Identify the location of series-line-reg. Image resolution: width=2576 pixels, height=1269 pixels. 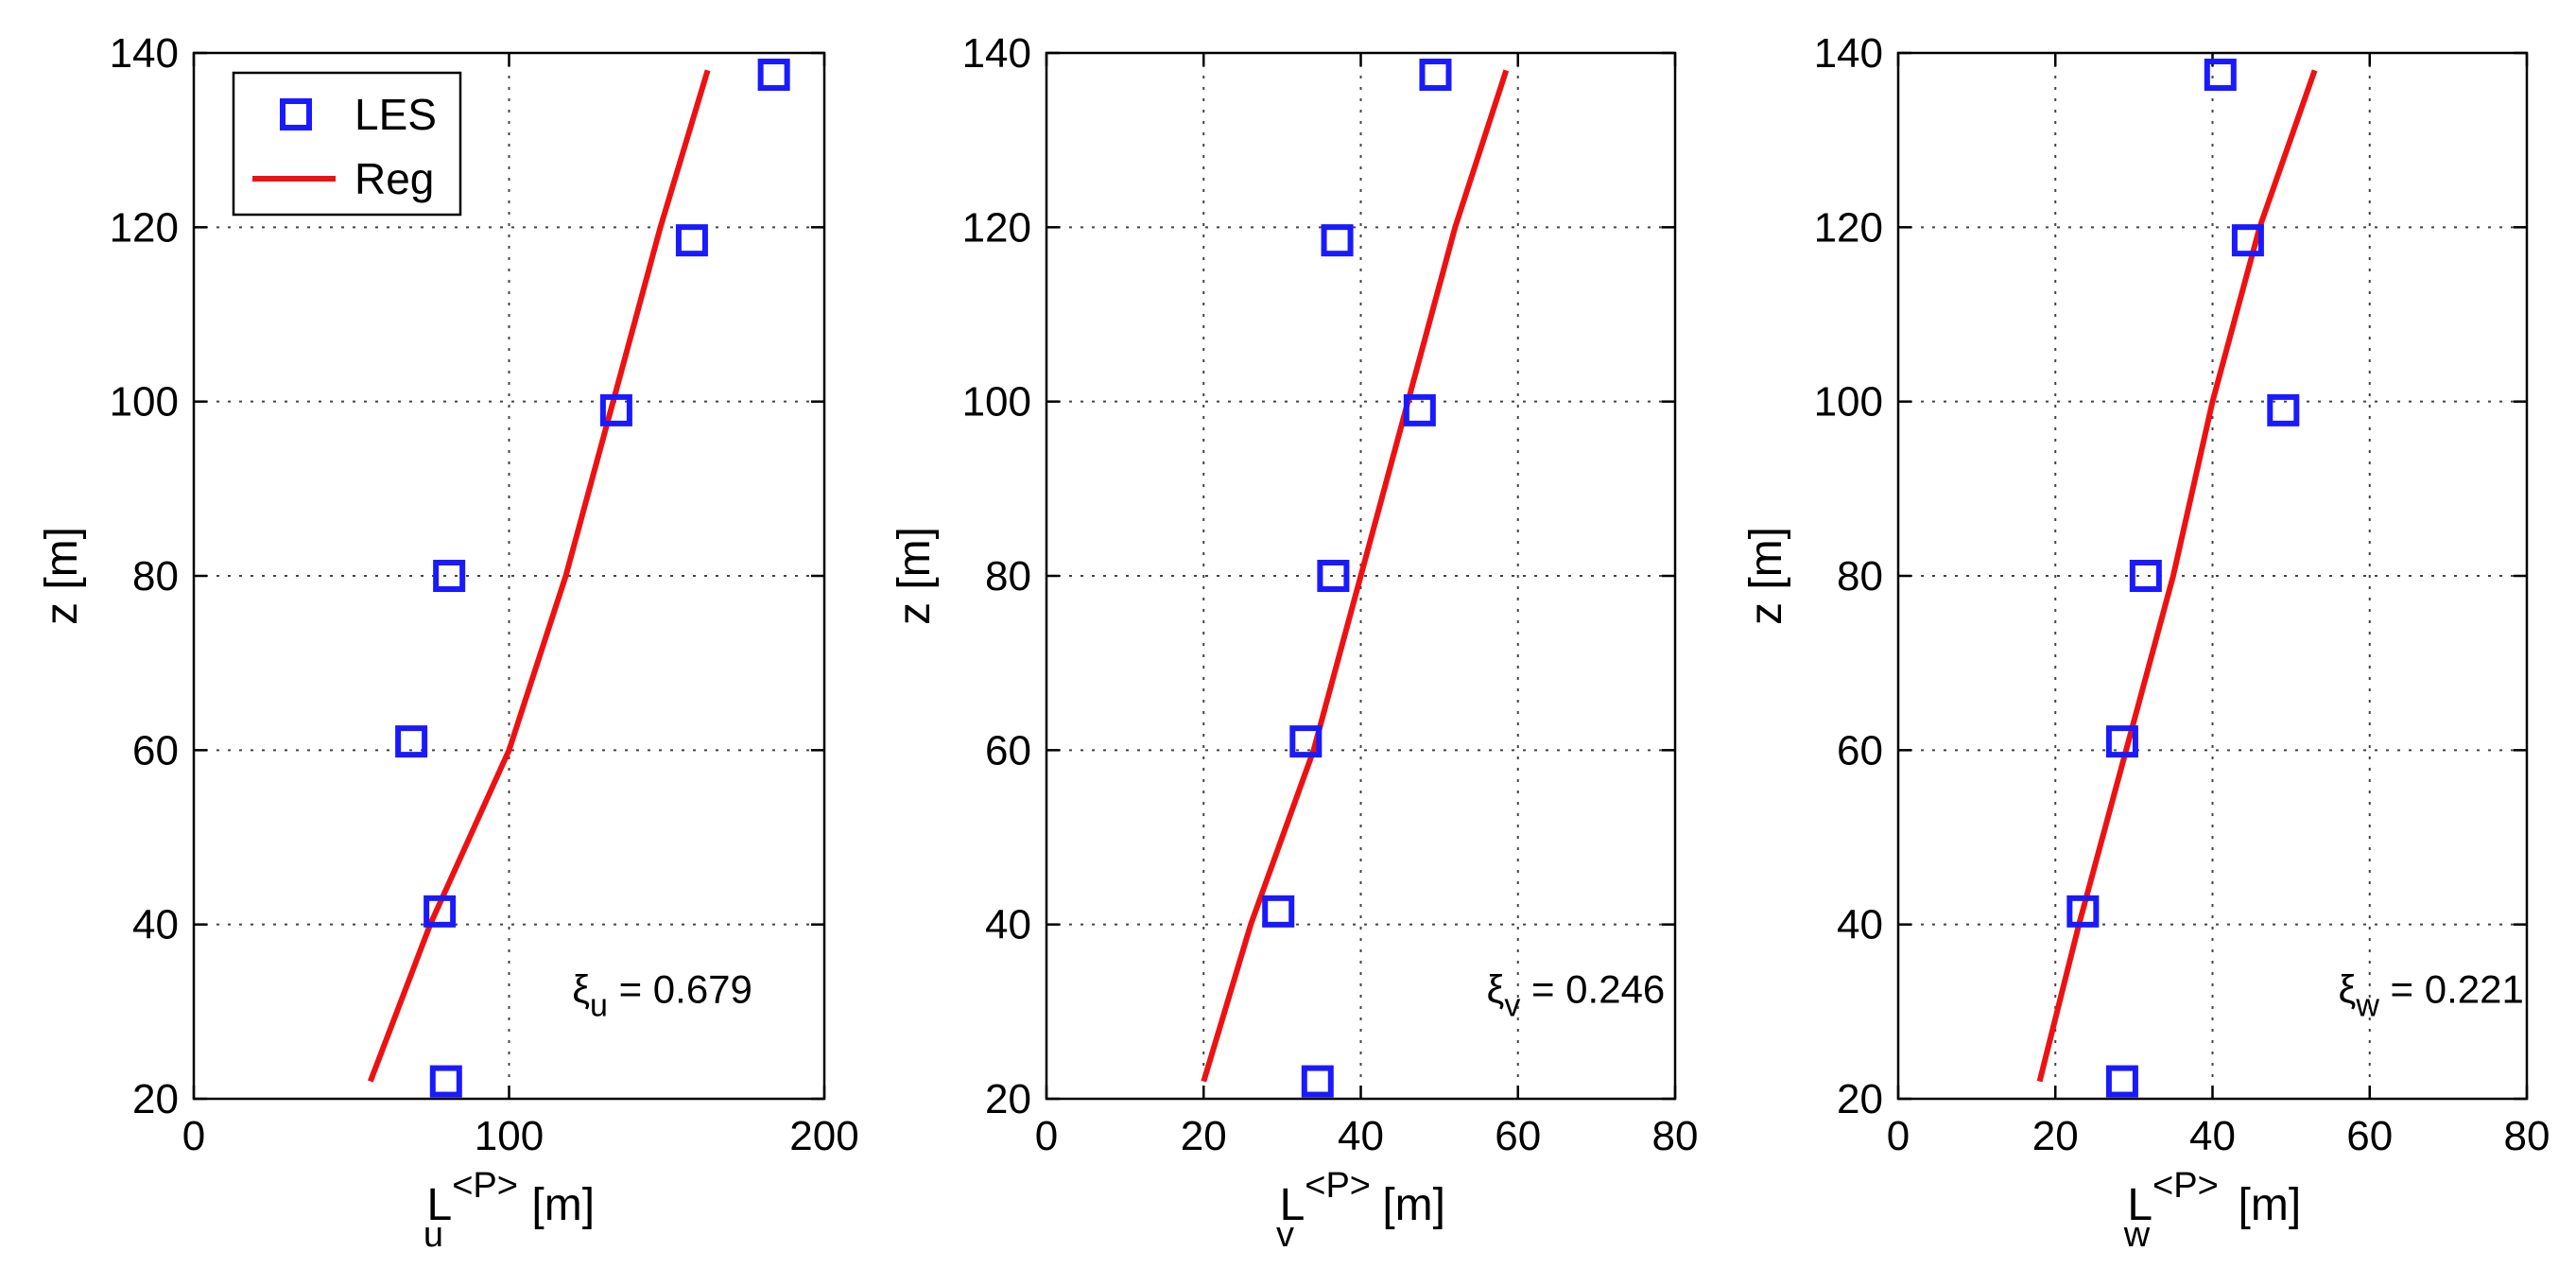
(1355, 576).